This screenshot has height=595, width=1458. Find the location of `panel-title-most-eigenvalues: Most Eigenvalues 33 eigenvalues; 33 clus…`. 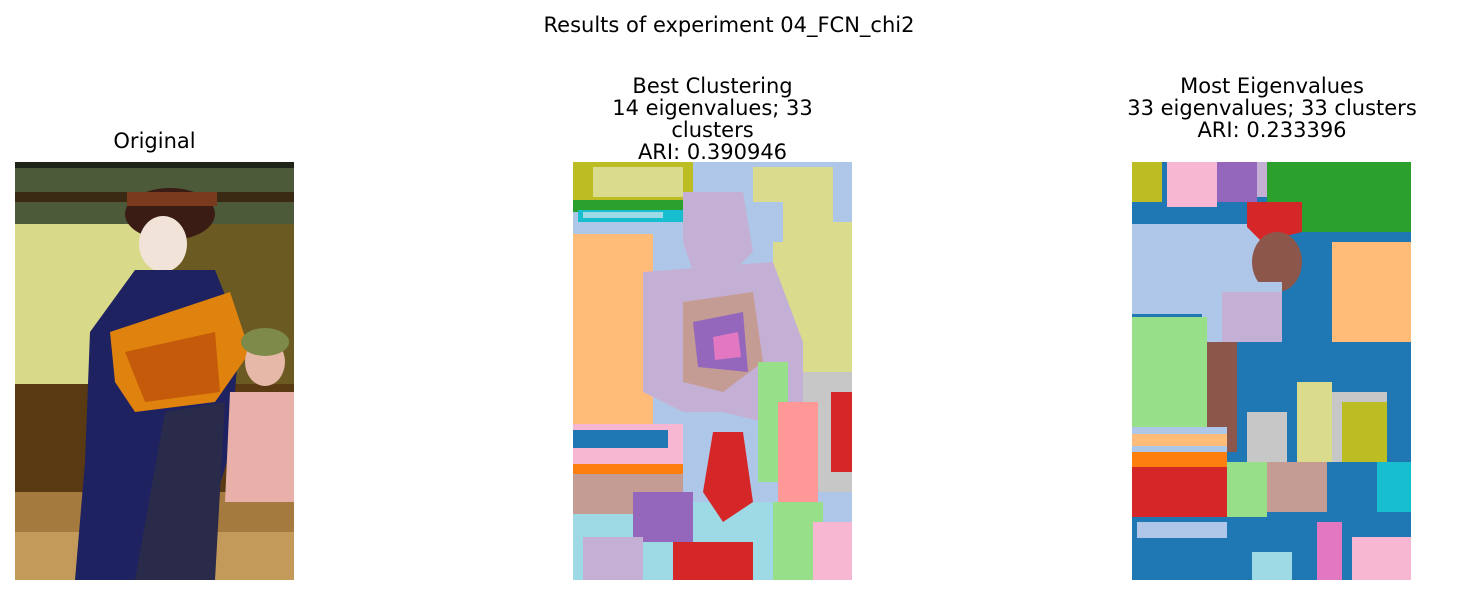

panel-title-most-eigenvalues: Most Eigenvalues 33 eigenvalues; 33 clus… is located at coordinates (1272, 108).